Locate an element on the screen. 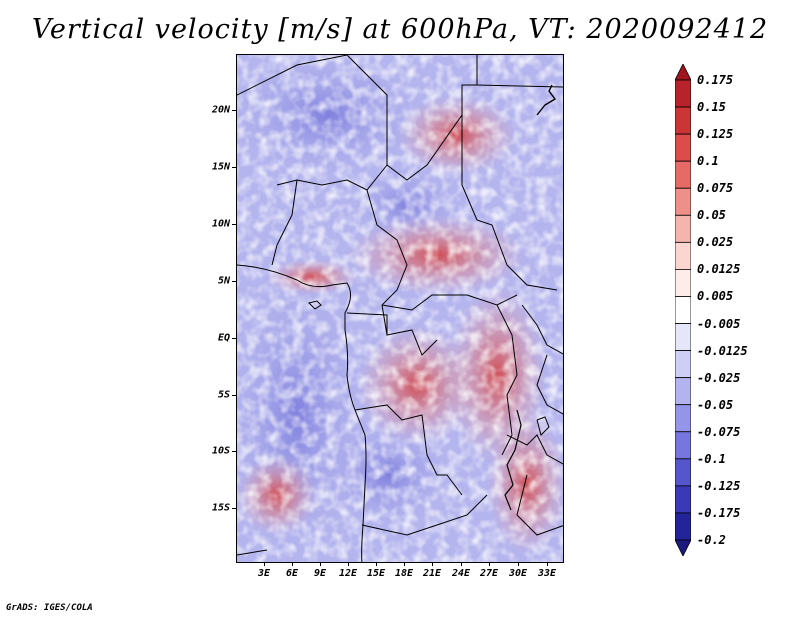  colorbar-label: 0.175 is located at coordinates (715, 80).